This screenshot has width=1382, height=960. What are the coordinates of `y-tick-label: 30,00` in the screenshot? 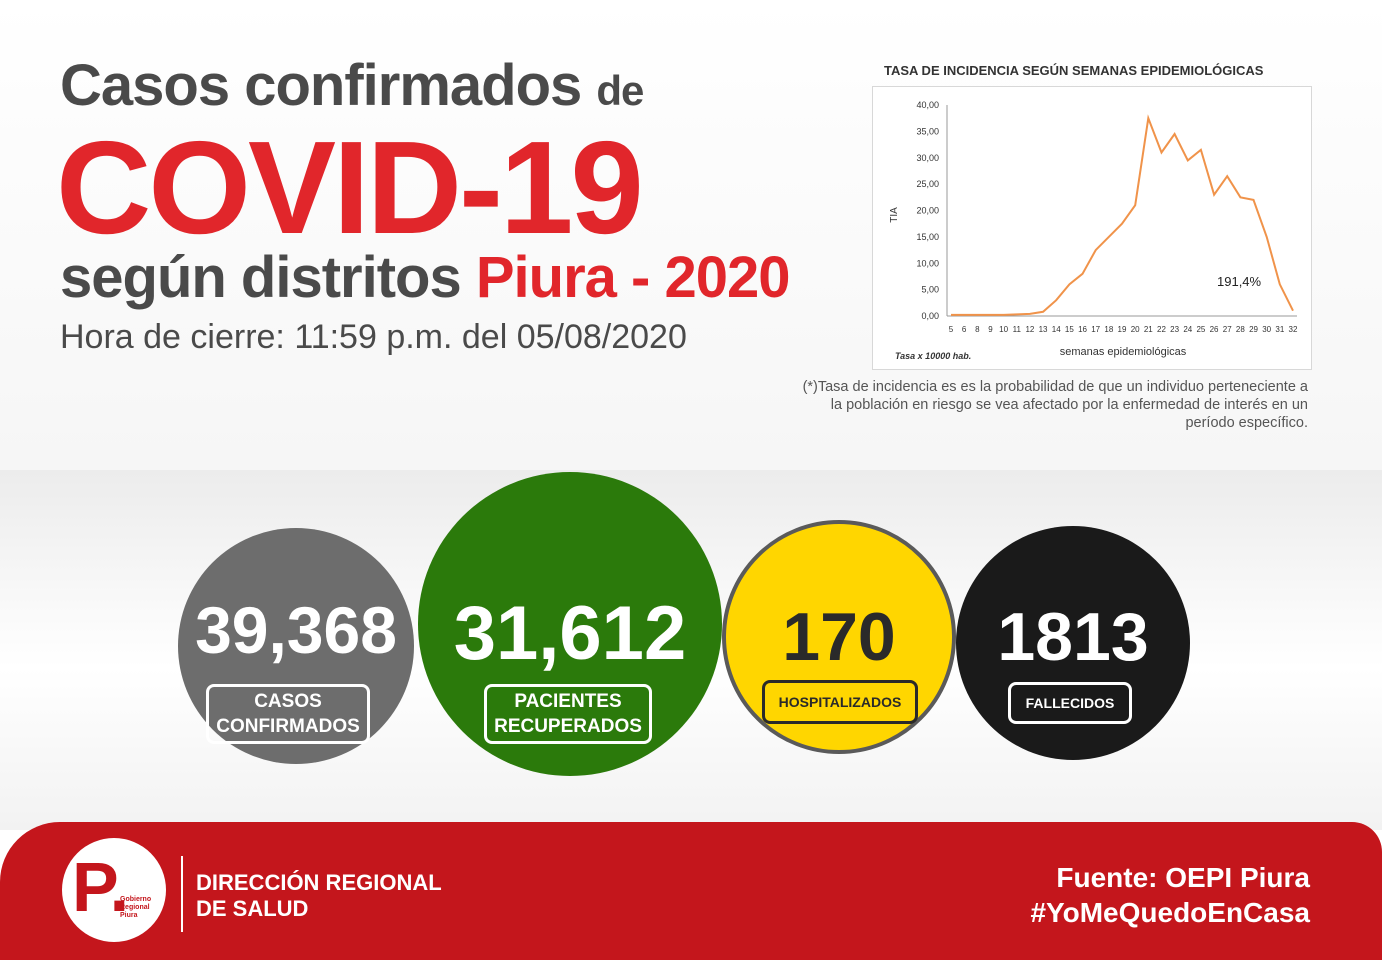 It's located at (927, 158).